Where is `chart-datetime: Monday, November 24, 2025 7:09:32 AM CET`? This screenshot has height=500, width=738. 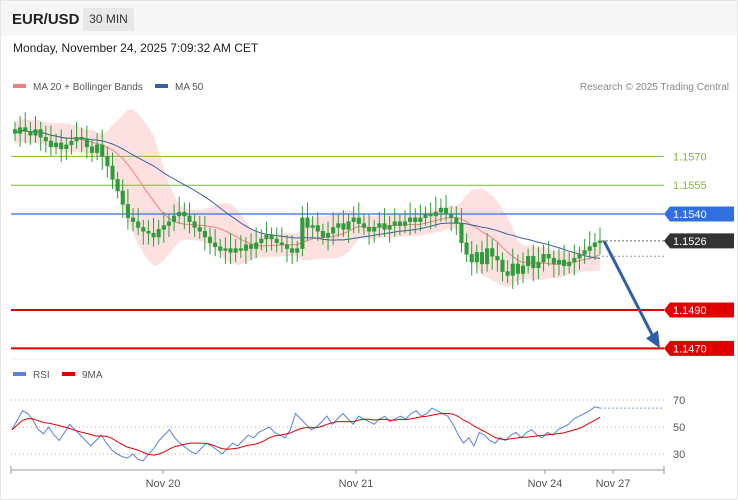 chart-datetime: Monday, November 24, 2025 7:09:32 AM CET is located at coordinates (136, 48).